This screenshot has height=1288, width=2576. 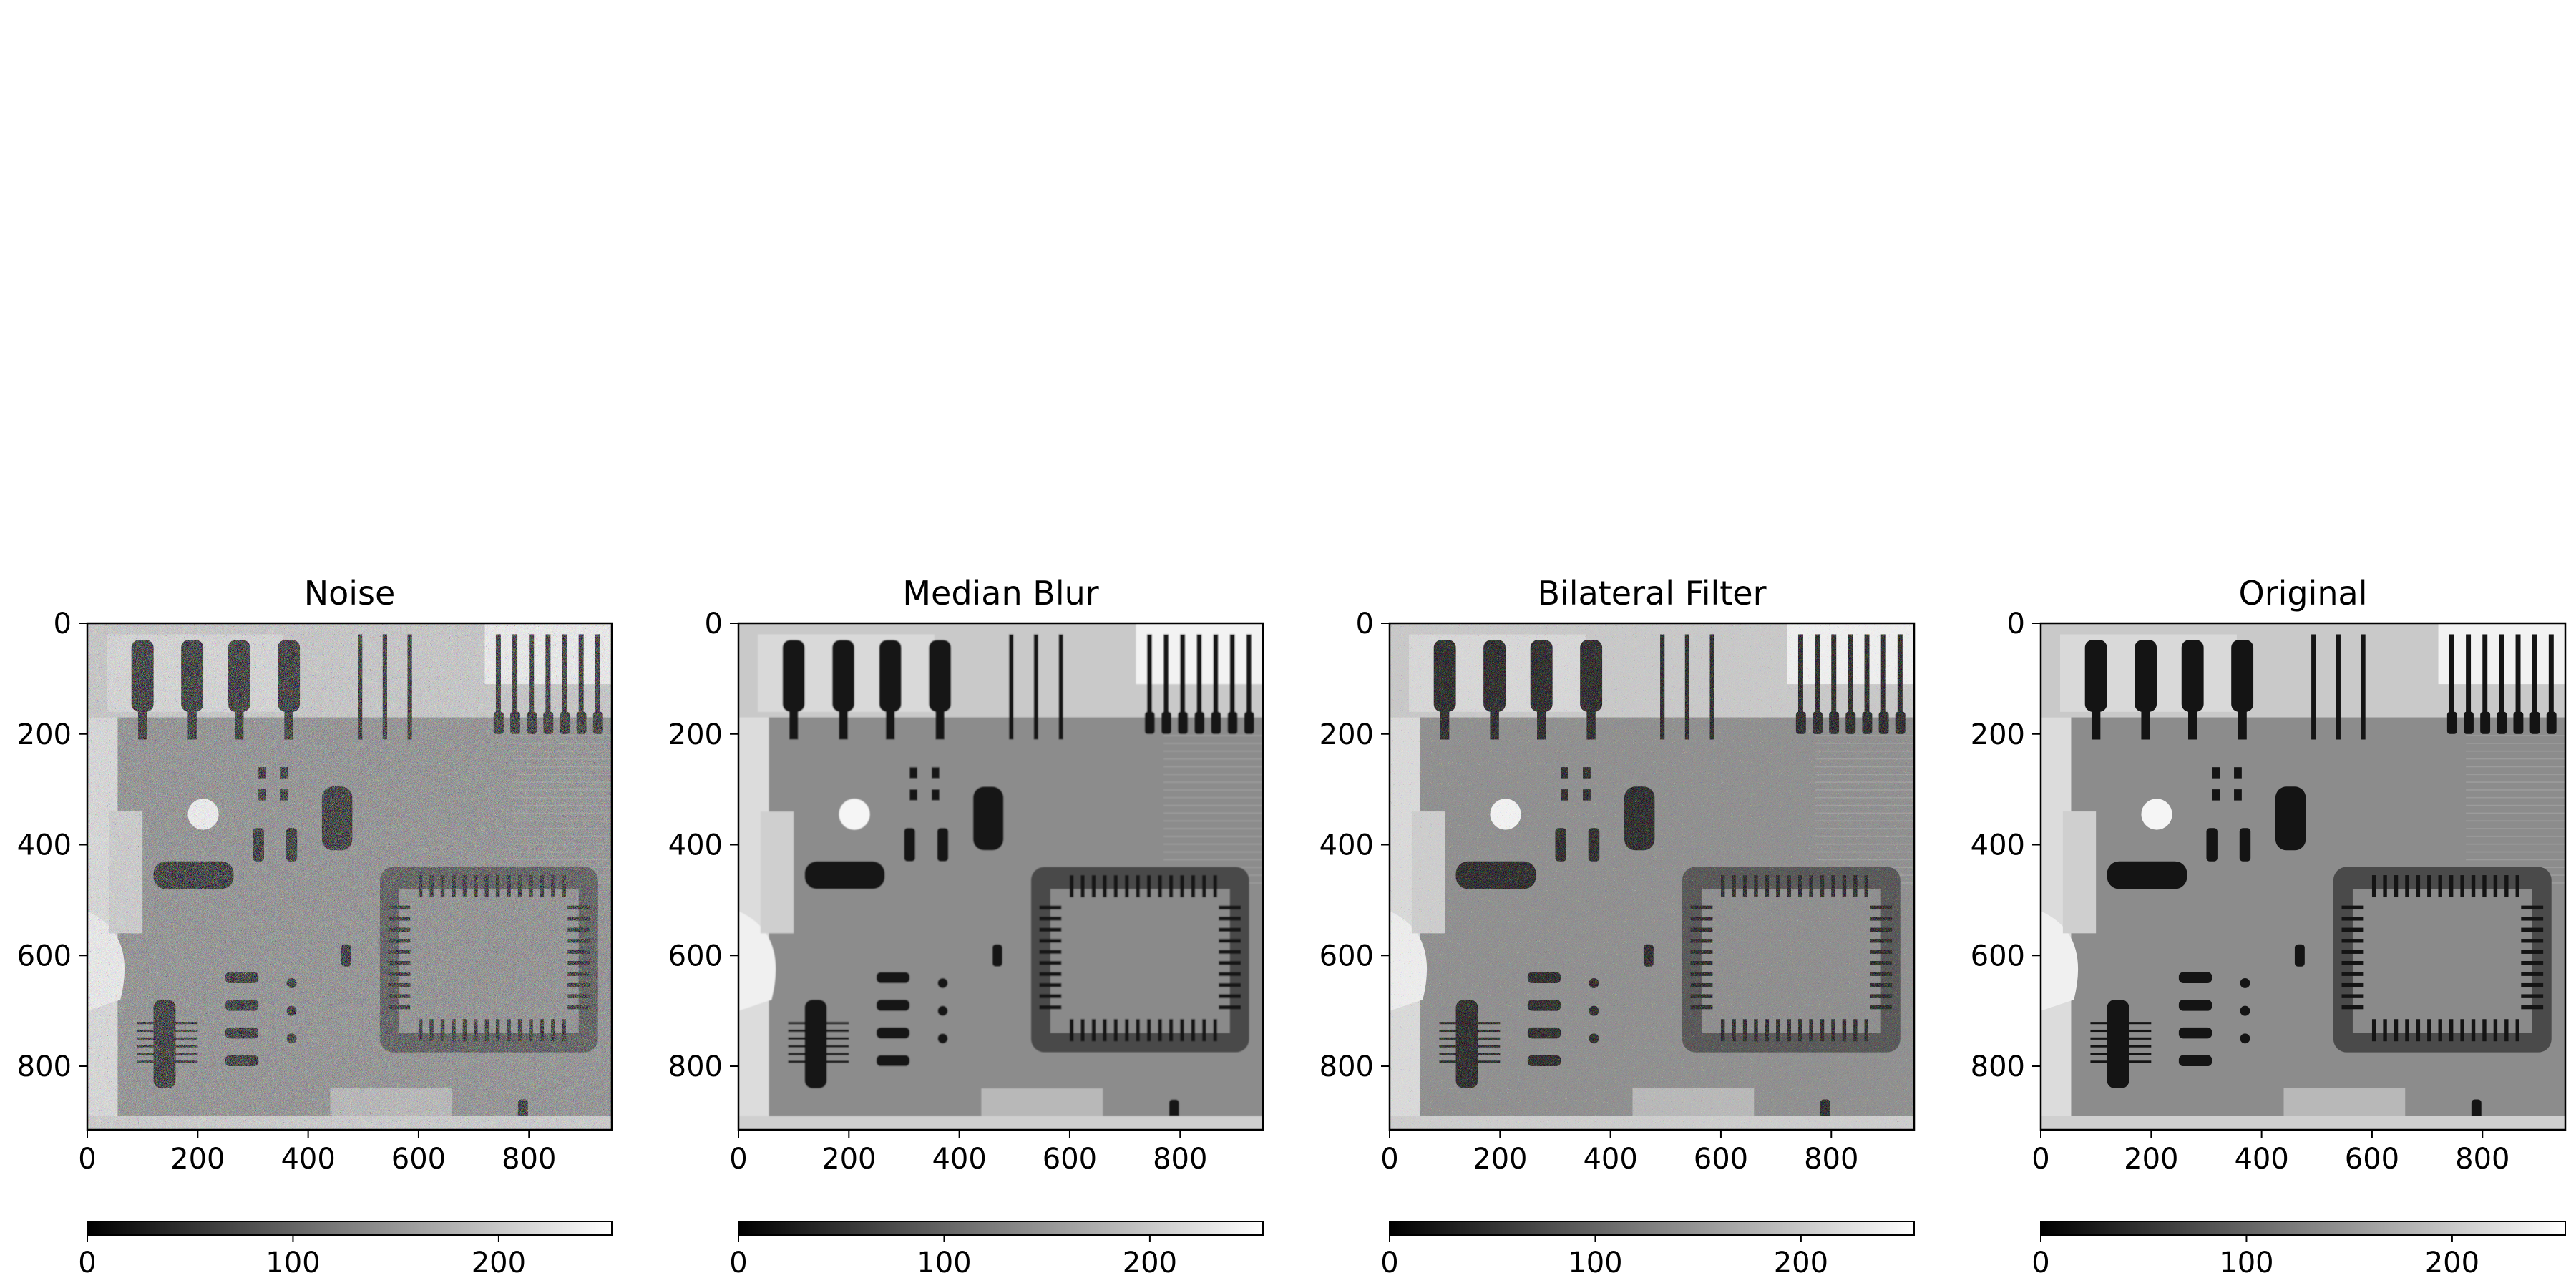 I want to click on y-tick-label: 400, so click(x=695, y=845).